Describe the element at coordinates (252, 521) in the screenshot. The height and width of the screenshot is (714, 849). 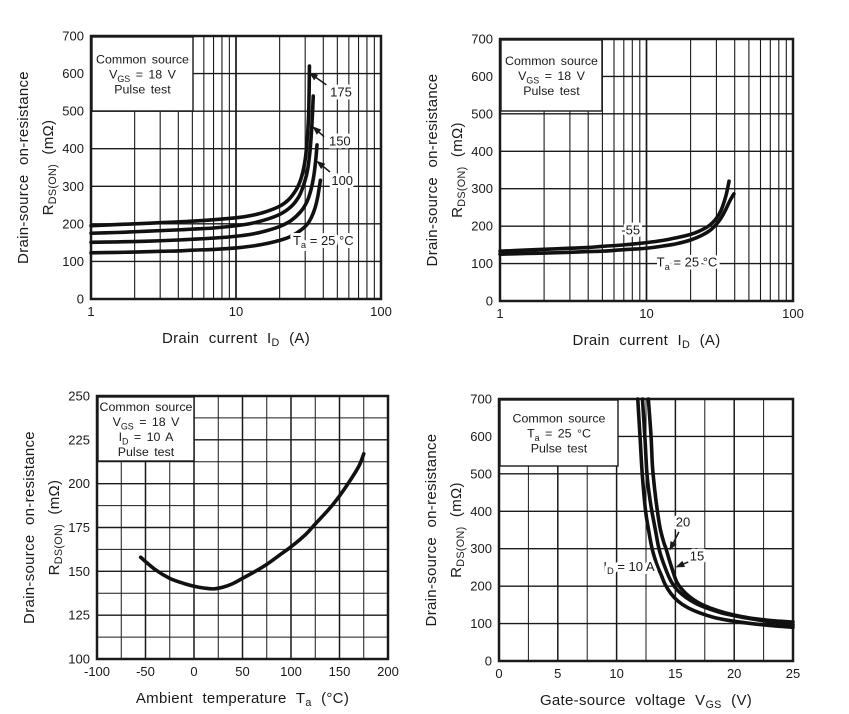
I see `curve-rds-on-vs-ta` at that location.